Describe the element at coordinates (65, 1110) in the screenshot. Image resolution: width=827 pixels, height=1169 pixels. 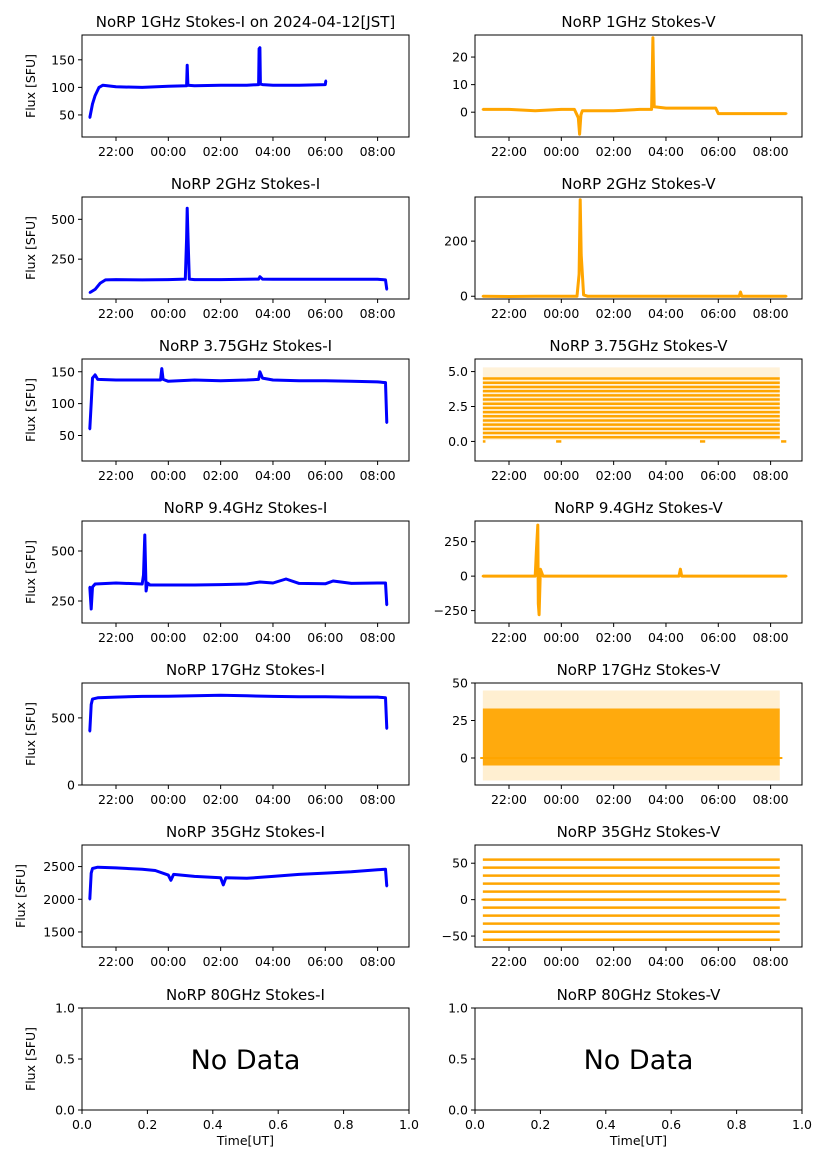
I see `y-tick-label: 0.0` at that location.